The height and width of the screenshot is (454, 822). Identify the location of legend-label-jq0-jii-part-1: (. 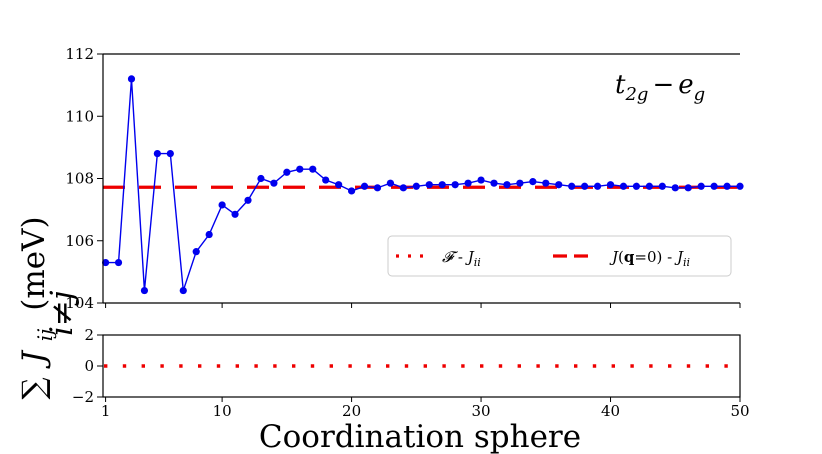
(621, 257).